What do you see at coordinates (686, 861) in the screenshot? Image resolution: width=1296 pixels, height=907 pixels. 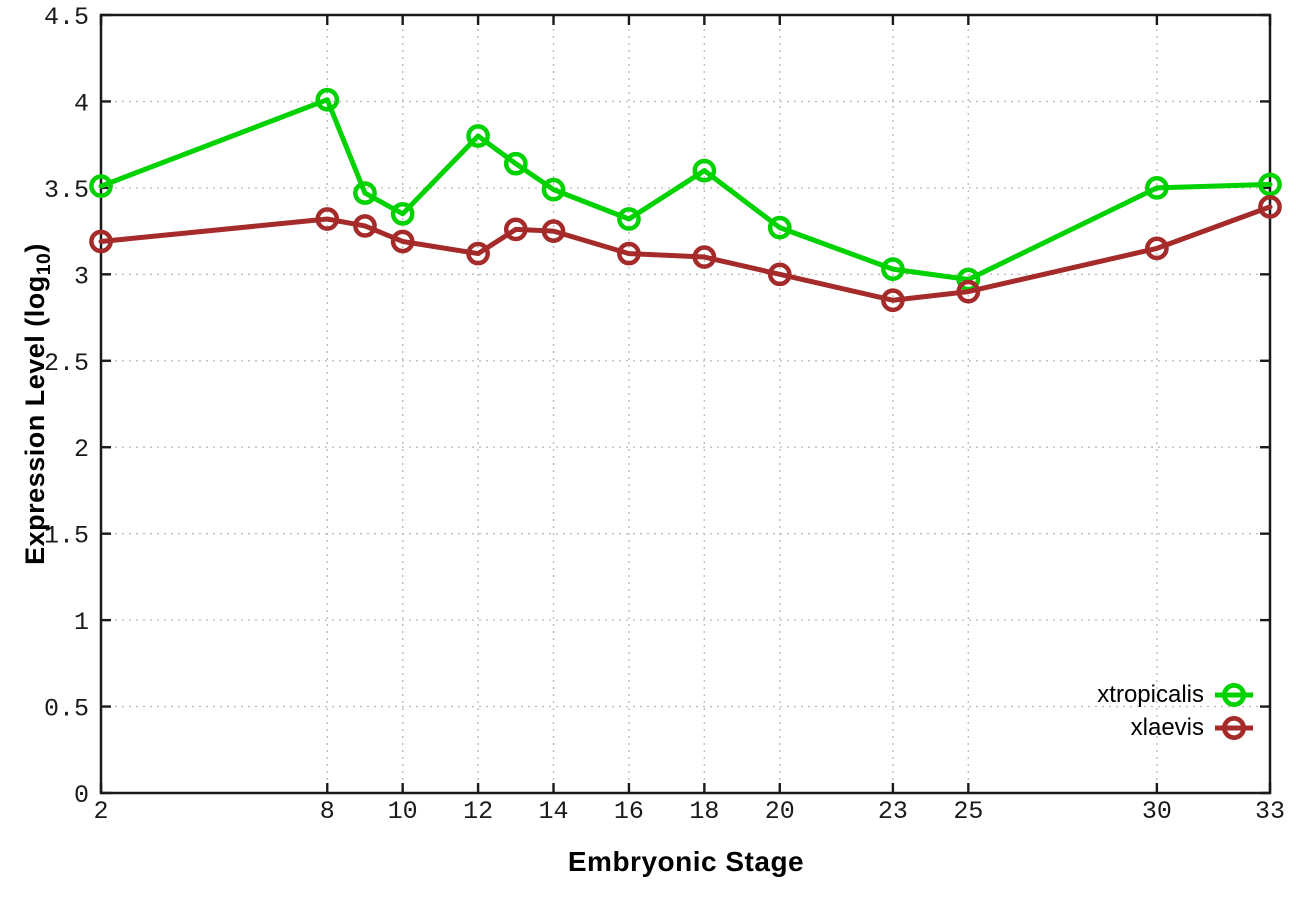 I see `x-axis-title: Embryonic Stage` at bounding box center [686, 861].